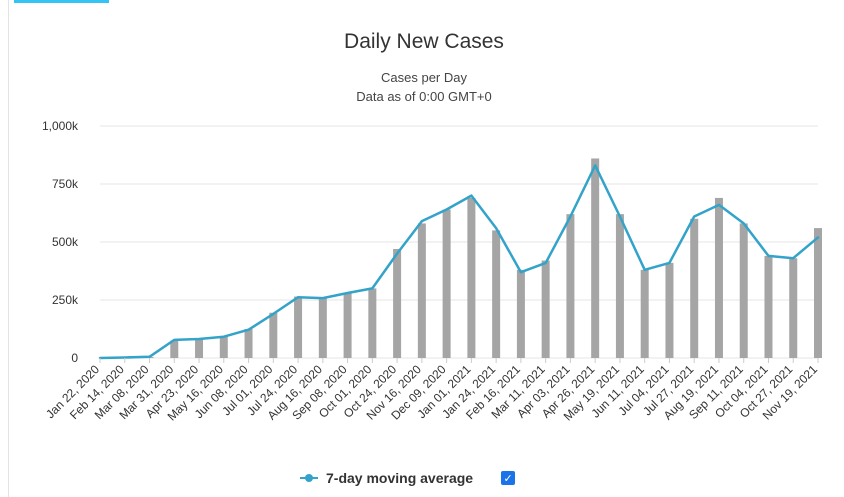  What do you see at coordinates (60, 126) in the screenshot?
I see `y-tick-label: 1,000k` at bounding box center [60, 126].